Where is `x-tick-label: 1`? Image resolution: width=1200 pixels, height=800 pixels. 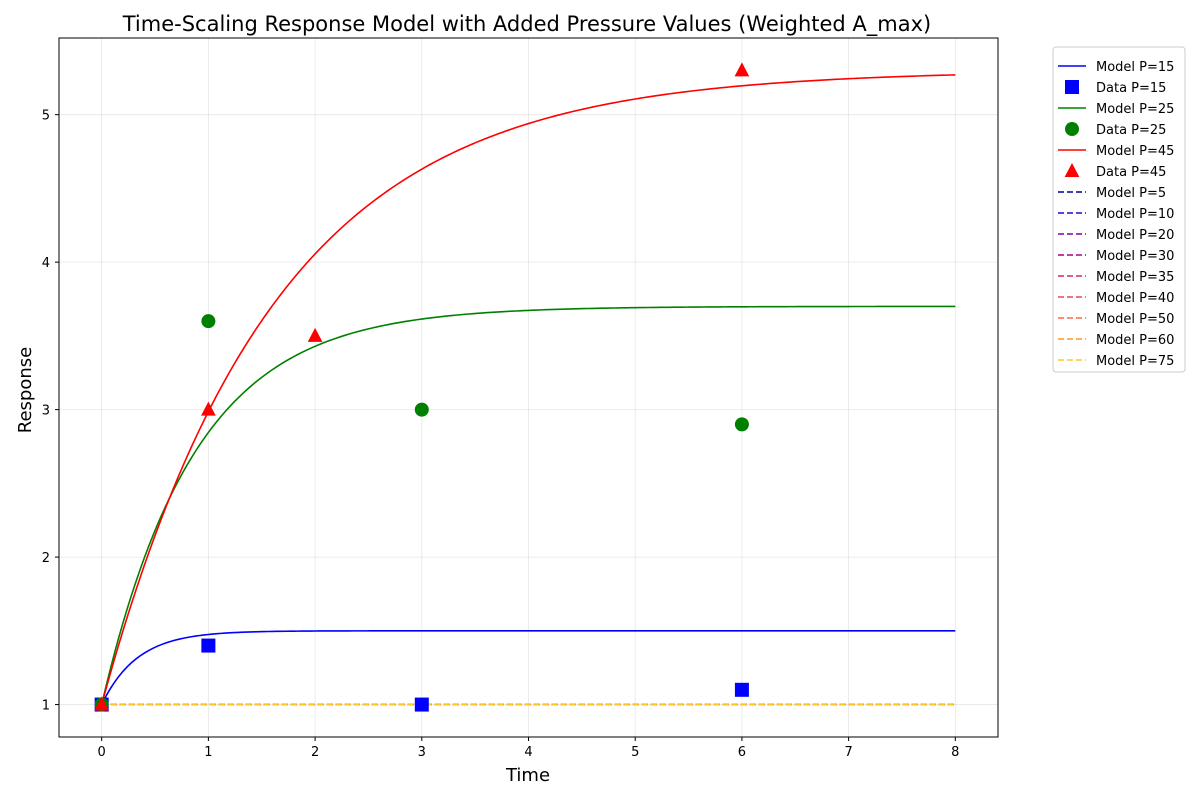 x-tick-label: 1 is located at coordinates (208, 752).